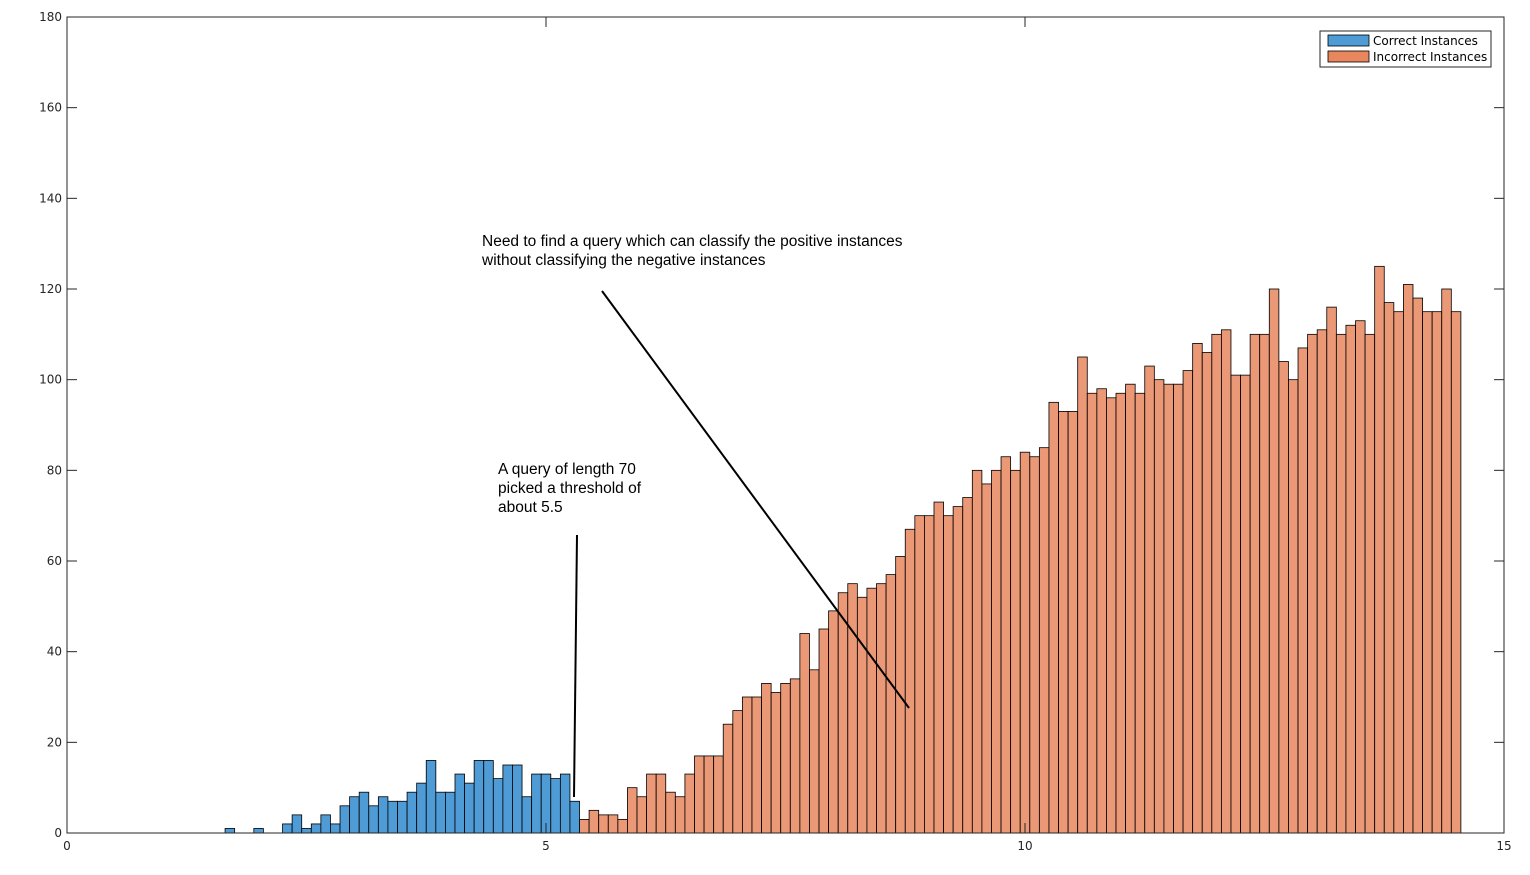  What do you see at coordinates (1405, 49) in the screenshot?
I see `legend: Correct Instances Incorrect Instances` at bounding box center [1405, 49].